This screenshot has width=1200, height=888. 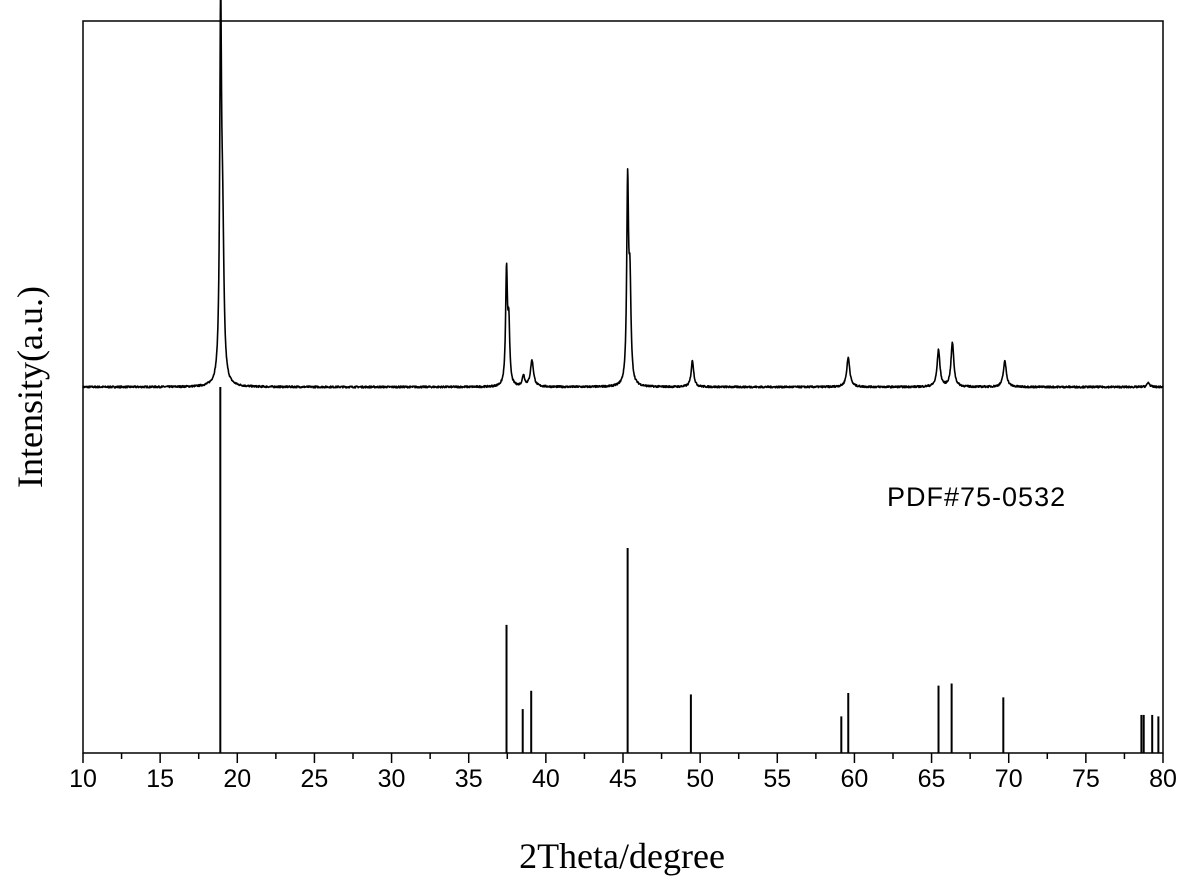 I want to click on x-axis-tick-labels: 10 15 20 25 30 35 40 45 50 55 60 65 70 75 80, so click(x=623, y=779).